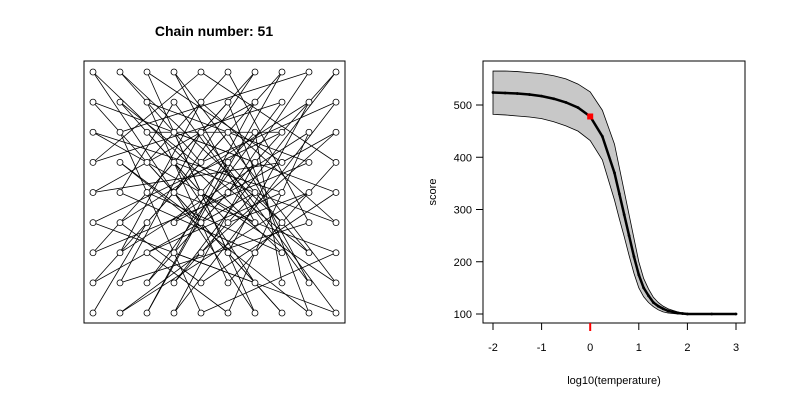  I want to click on x-tick-label: 3, so click(736, 348).